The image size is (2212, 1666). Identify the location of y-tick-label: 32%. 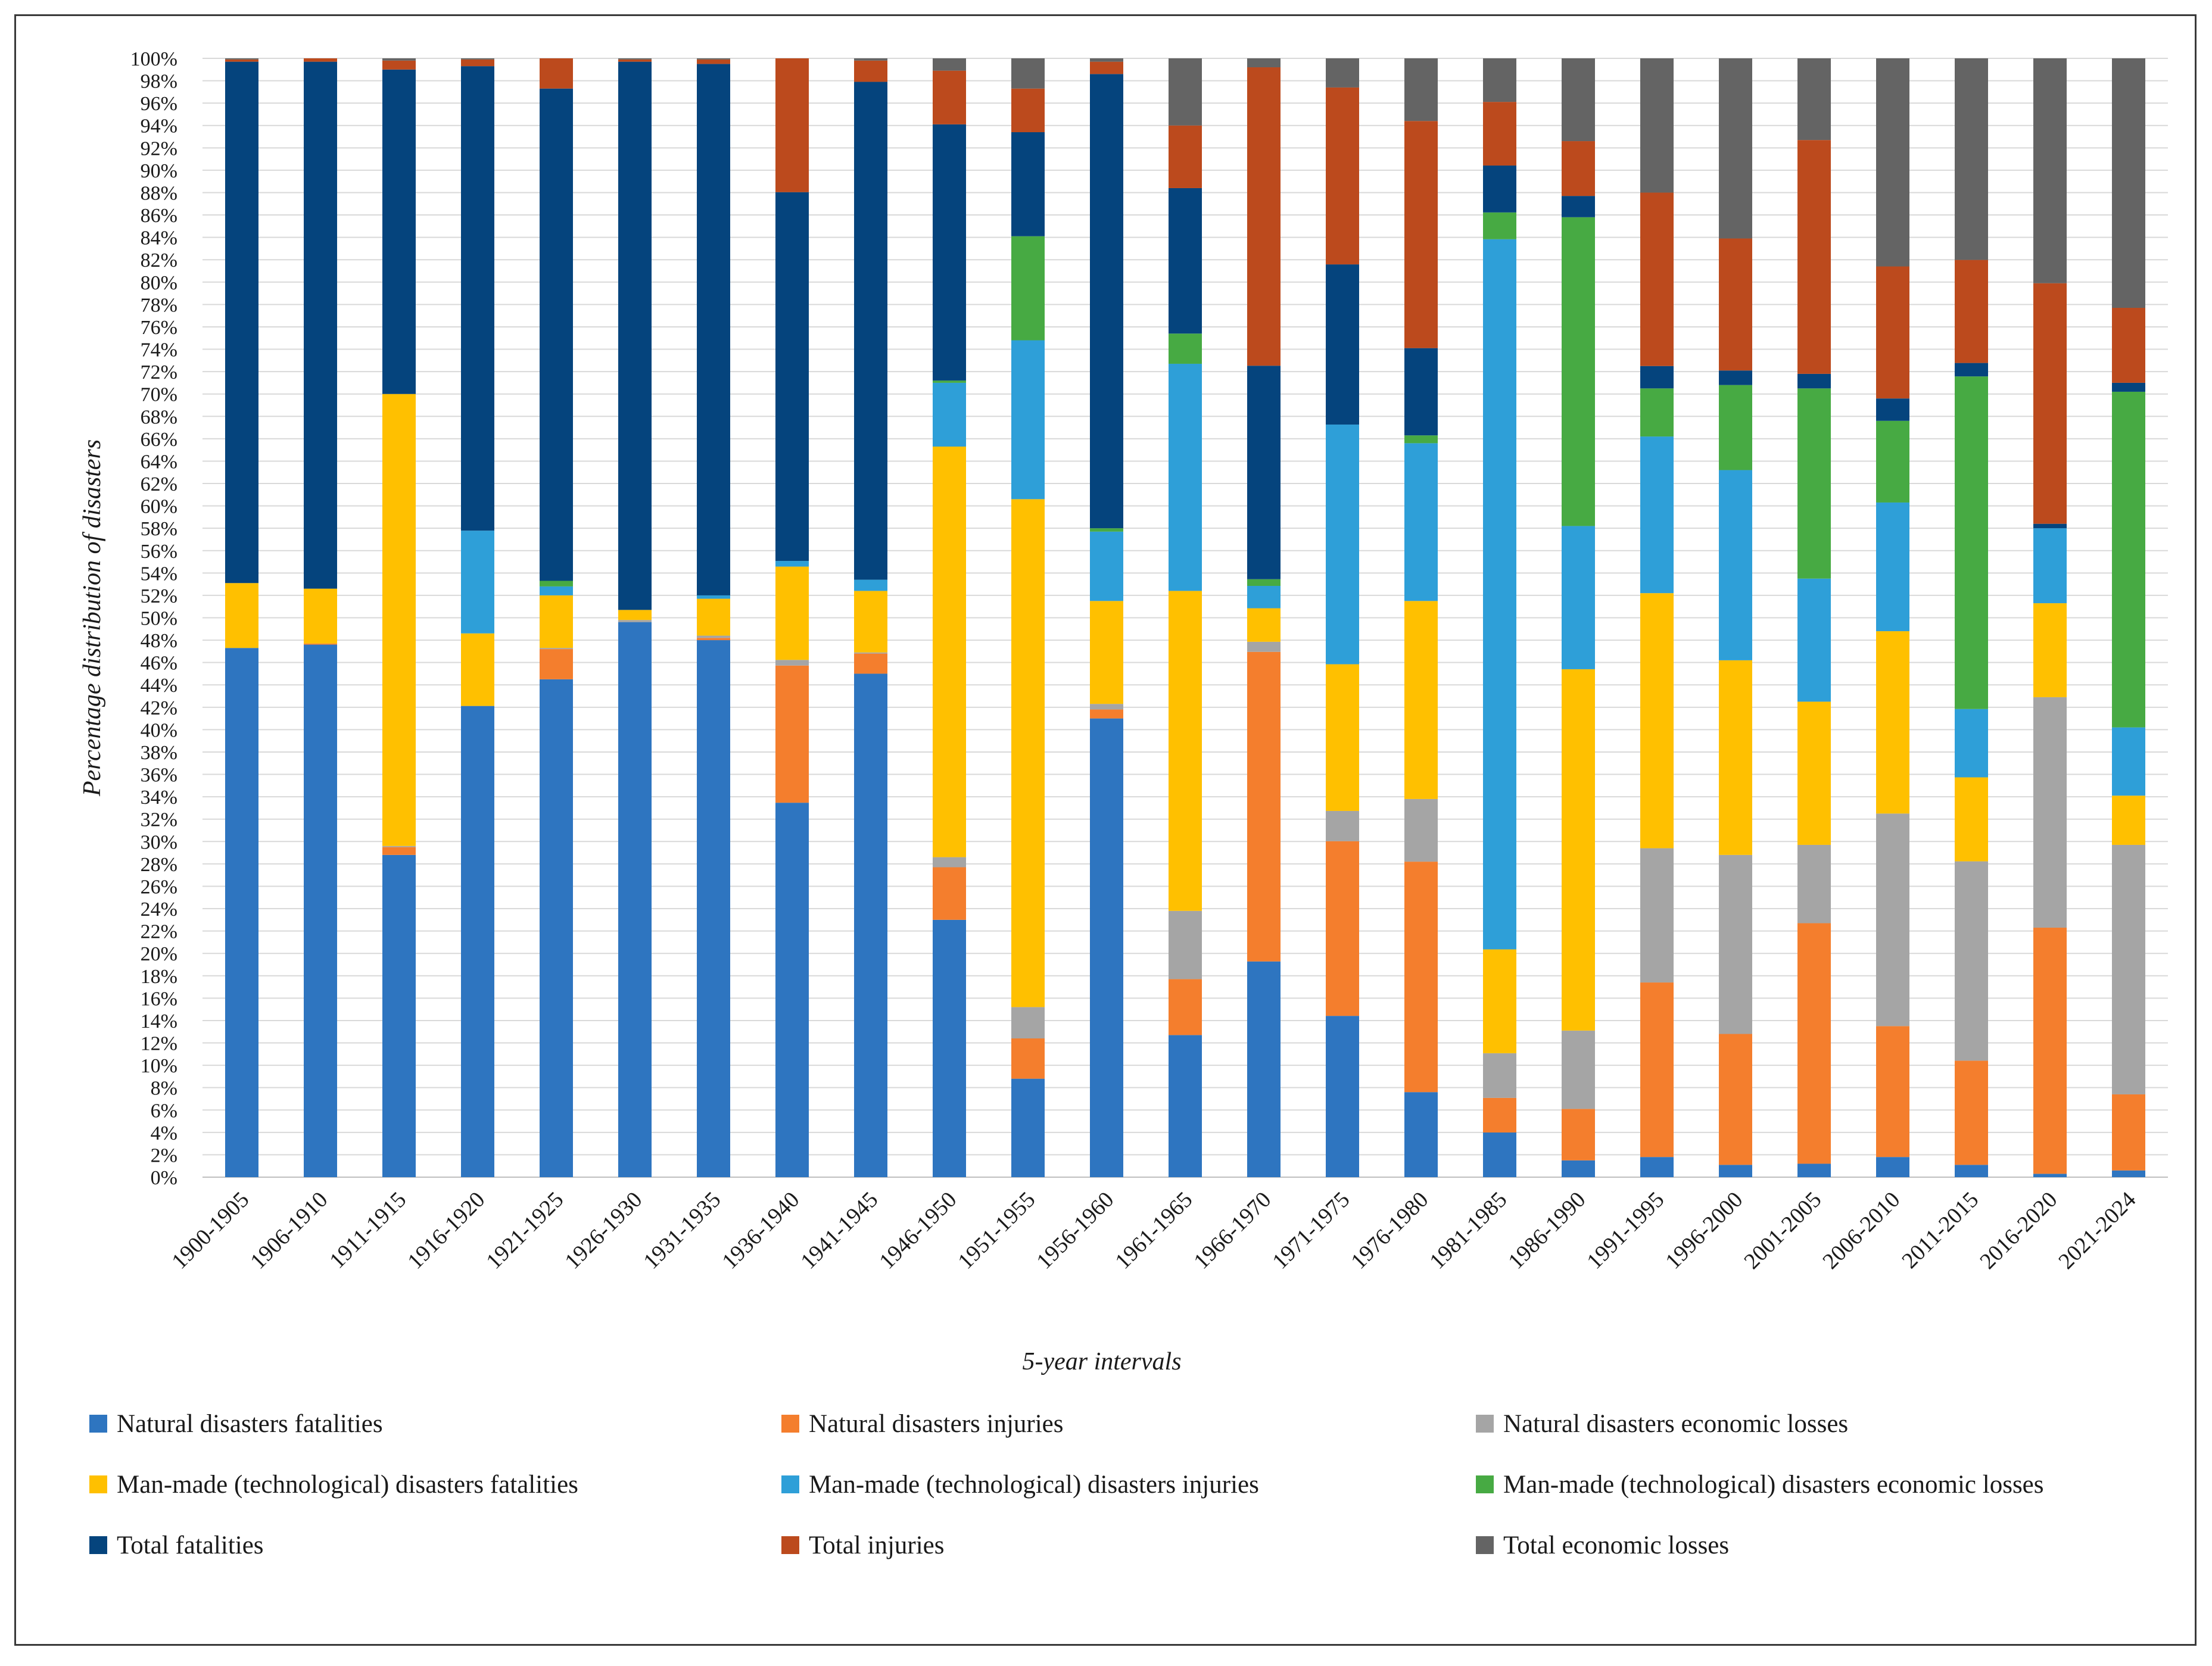
(159, 820).